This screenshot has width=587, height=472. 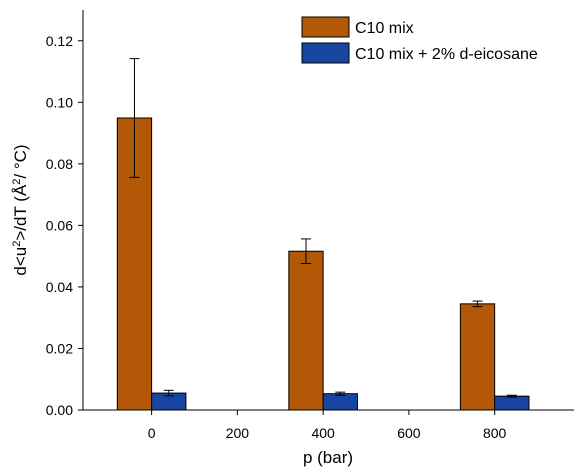 I want to click on y-tick-label: 0.10, so click(x=59, y=102).